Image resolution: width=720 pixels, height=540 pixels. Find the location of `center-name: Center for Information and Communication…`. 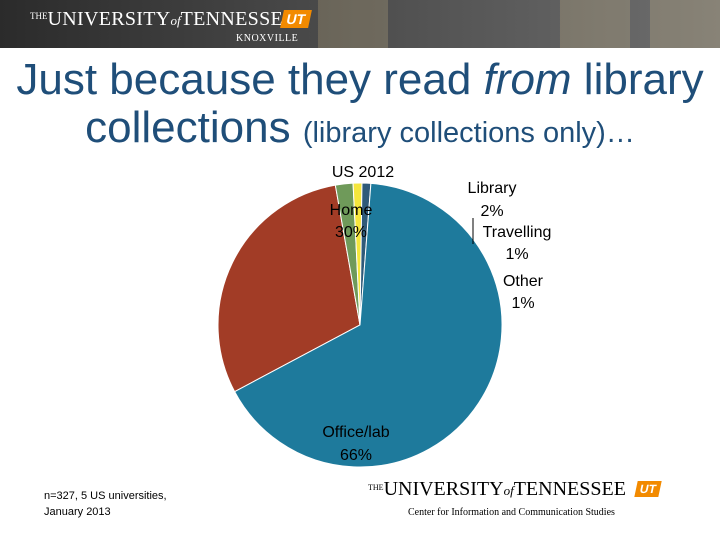

center-name: Center for Information and Communication… is located at coordinates (511, 512).